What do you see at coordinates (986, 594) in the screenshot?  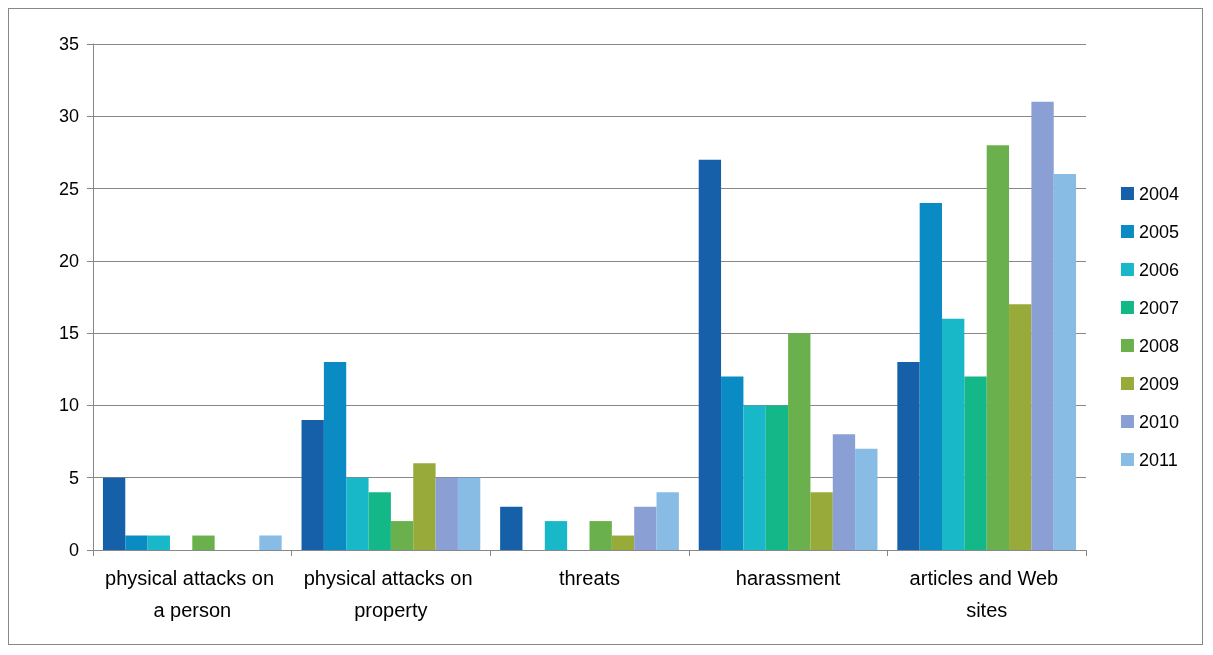 I see `x-tick-label: articles and Web sites` at bounding box center [986, 594].